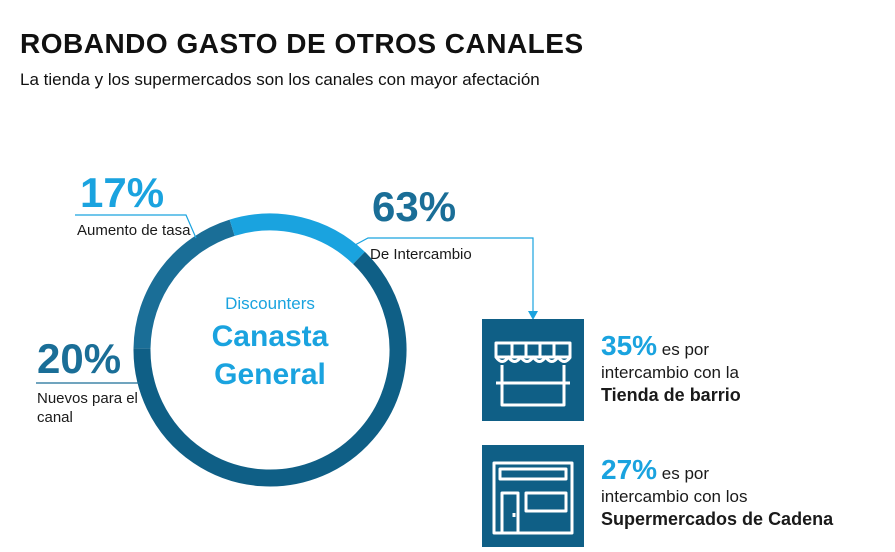 The width and height of the screenshot is (895, 552). I want to click on intercambio-value: 63%, so click(414, 206).